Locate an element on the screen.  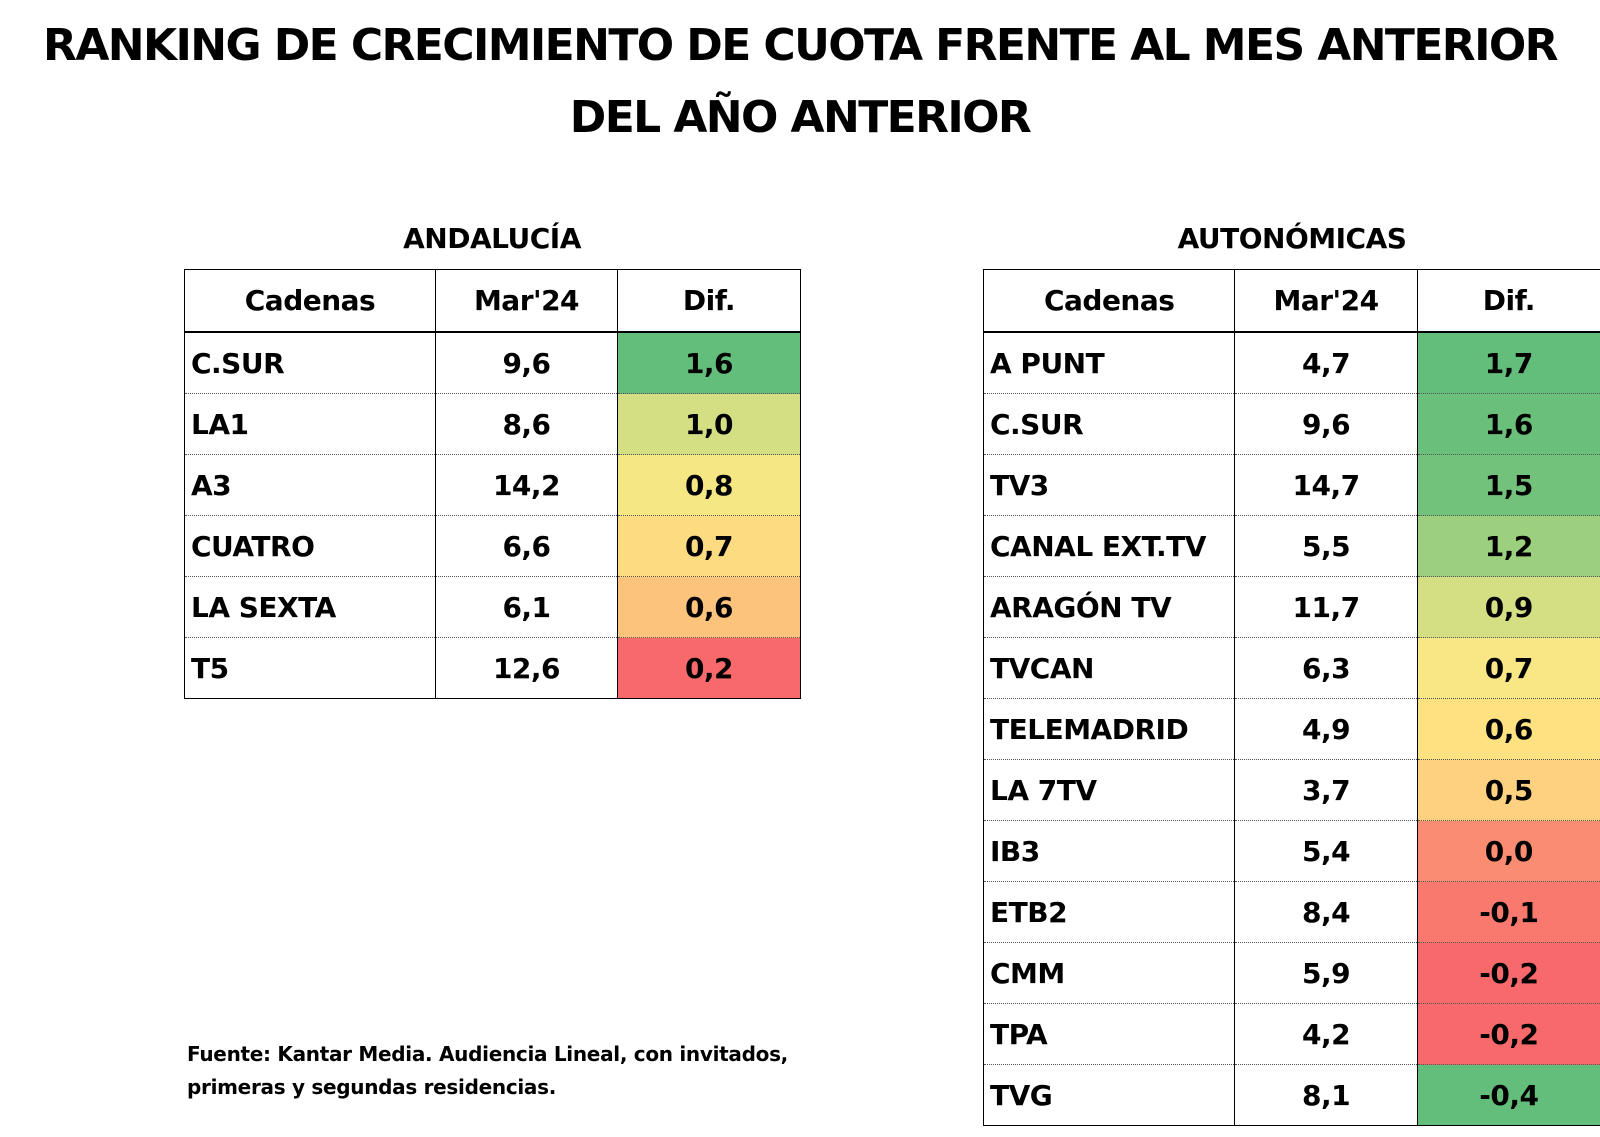
mar24-cell: 3,7 is located at coordinates (1326, 790).